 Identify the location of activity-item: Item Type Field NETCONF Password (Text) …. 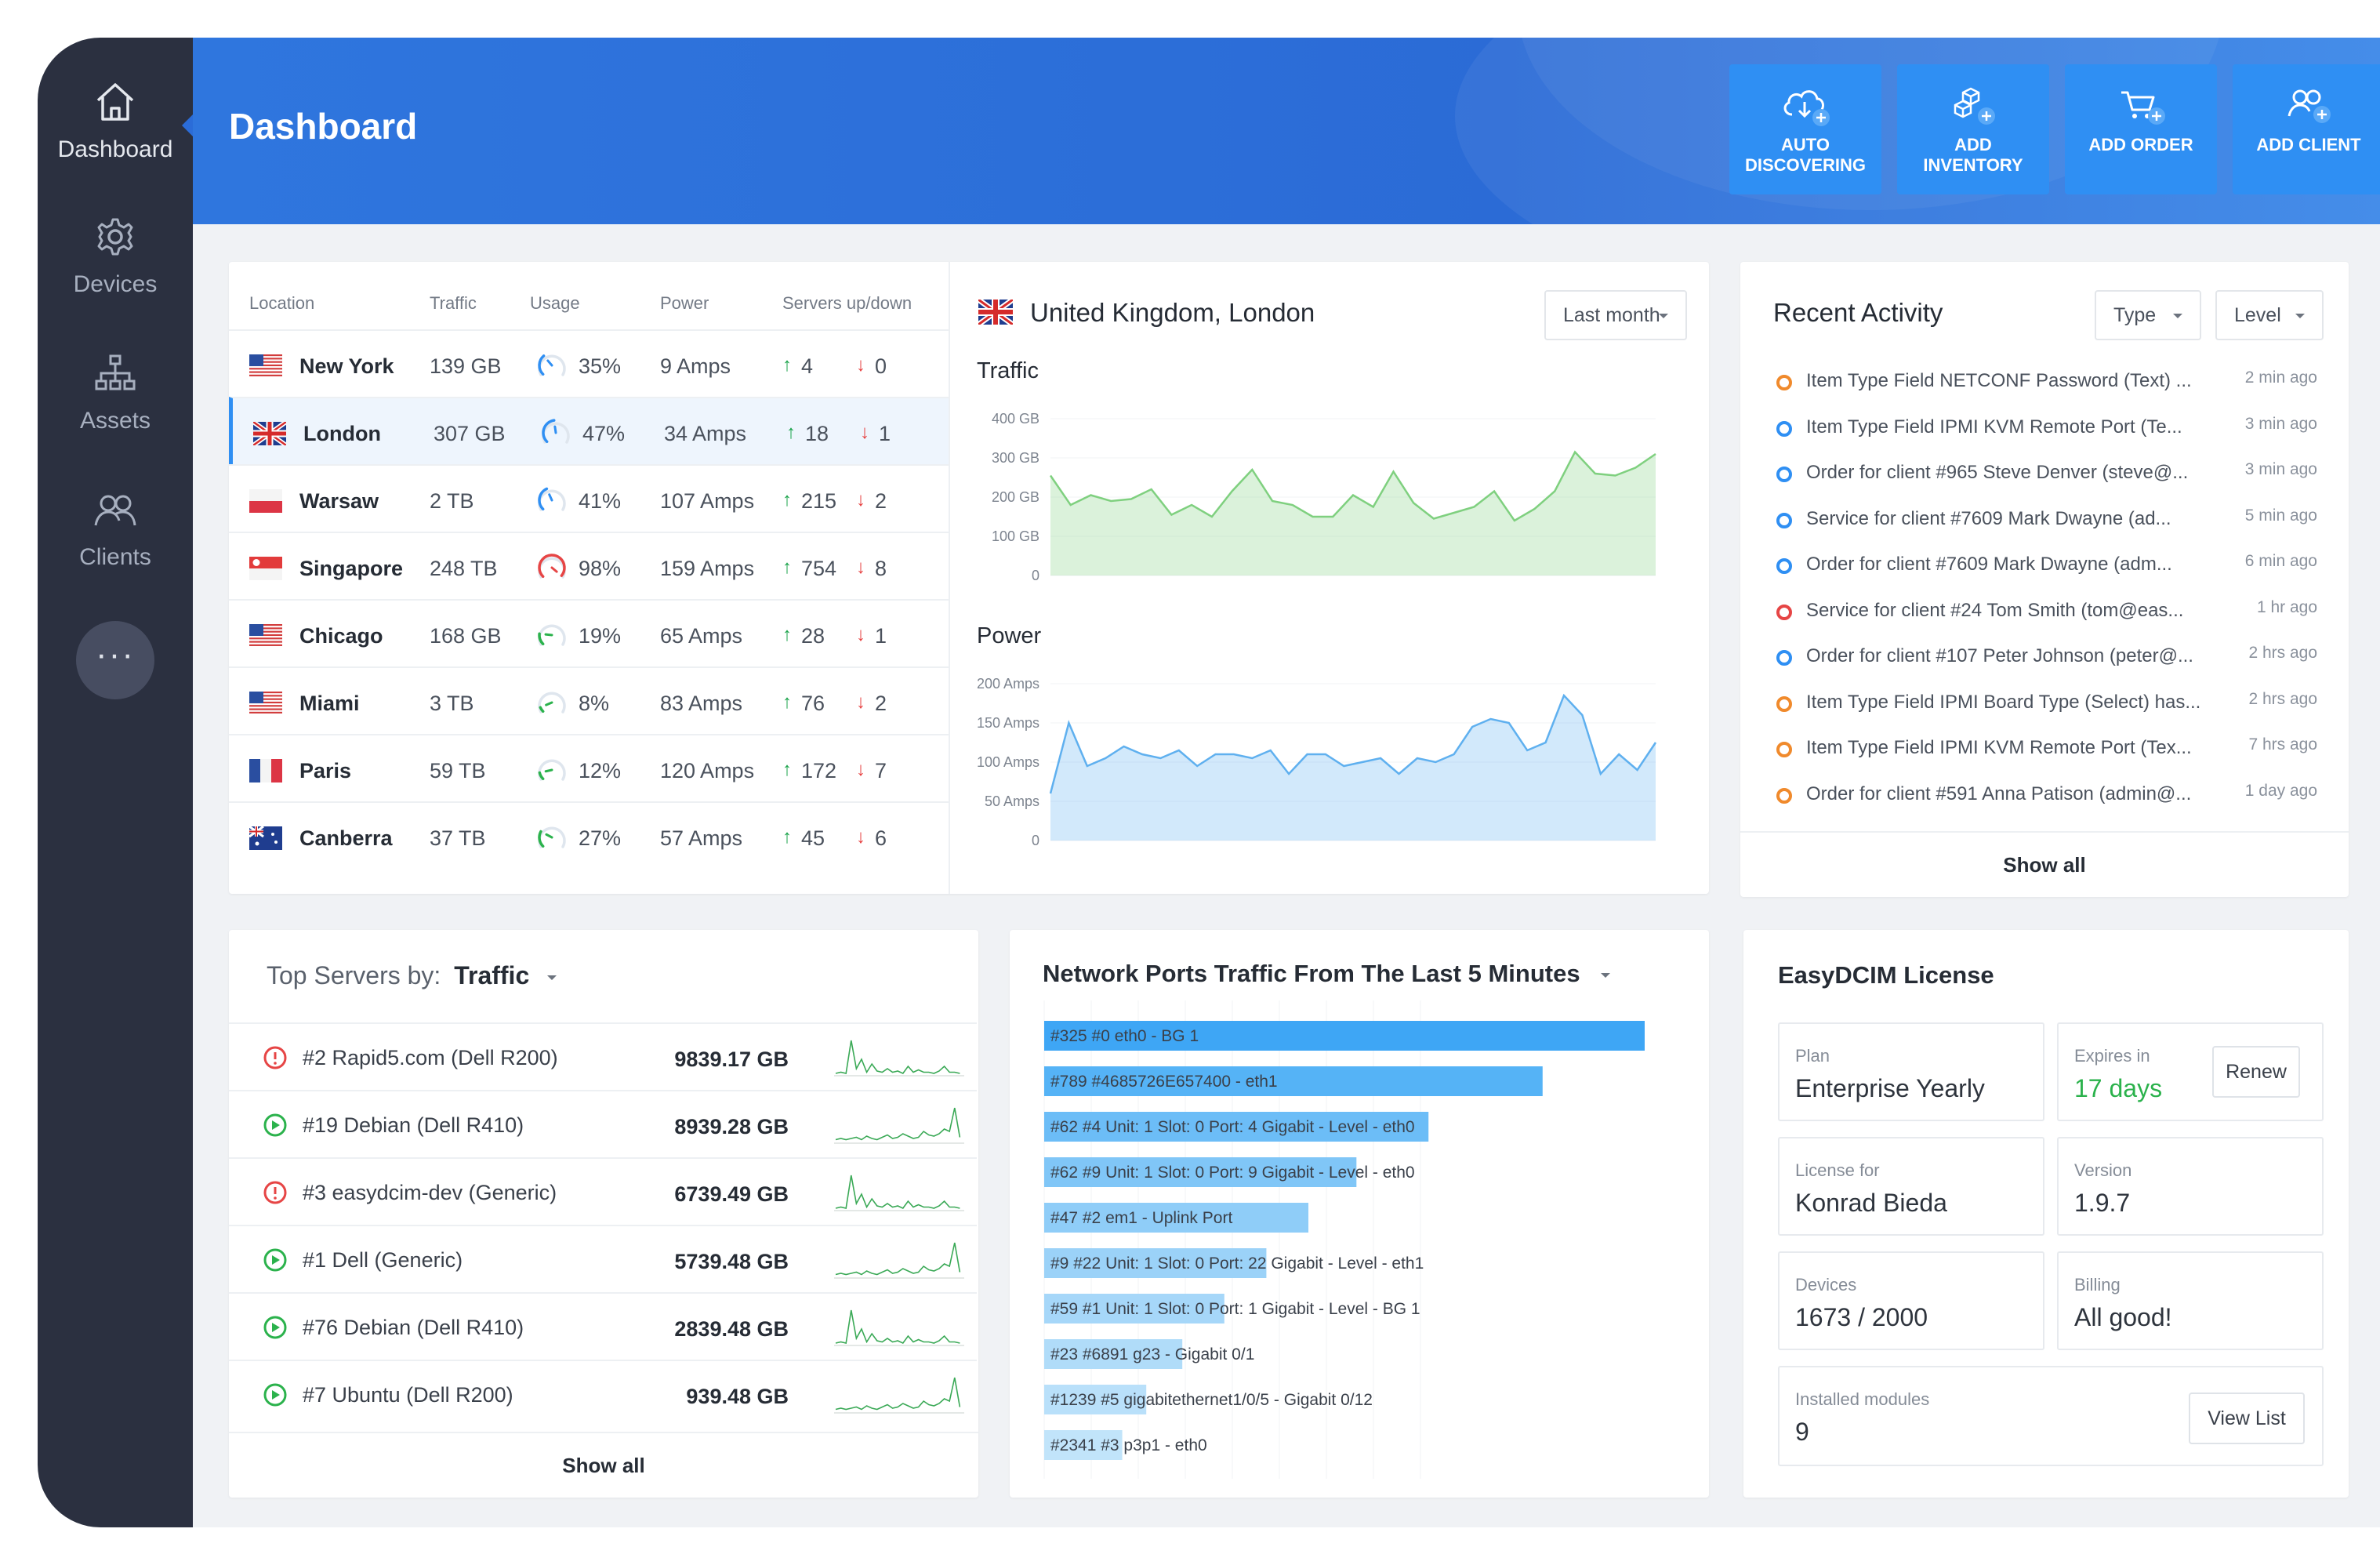
(2044, 385).